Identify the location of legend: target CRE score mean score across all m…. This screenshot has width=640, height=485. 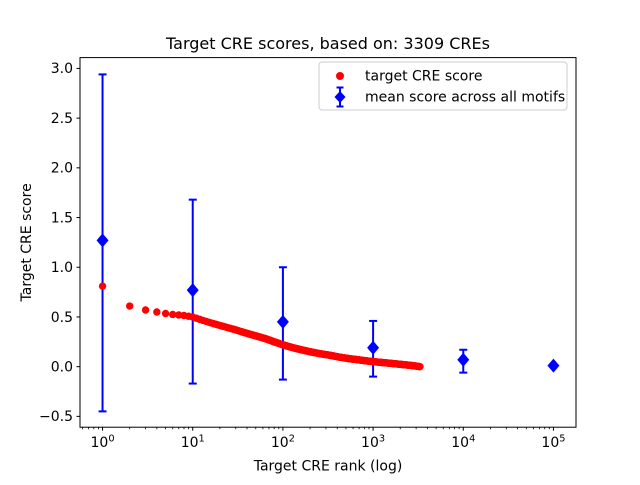
(443, 86).